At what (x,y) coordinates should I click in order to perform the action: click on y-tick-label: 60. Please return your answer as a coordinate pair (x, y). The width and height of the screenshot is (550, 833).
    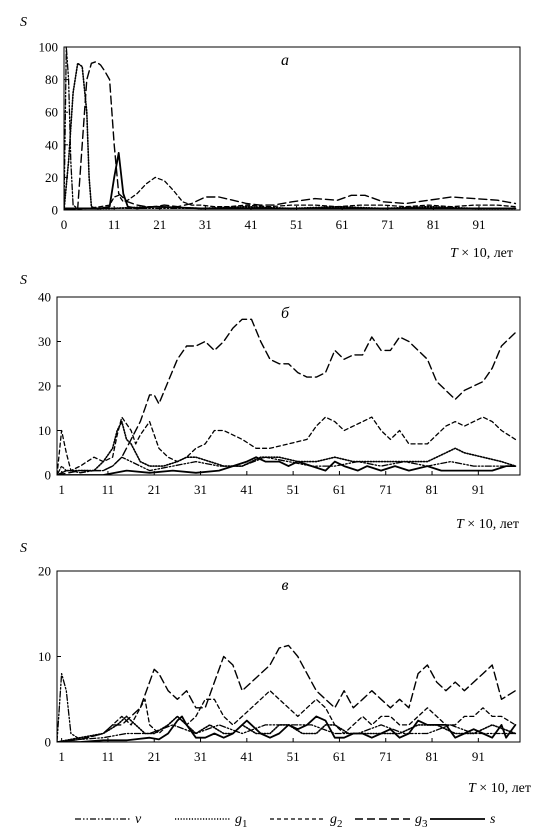
    Looking at the image, I should click on (51, 112).